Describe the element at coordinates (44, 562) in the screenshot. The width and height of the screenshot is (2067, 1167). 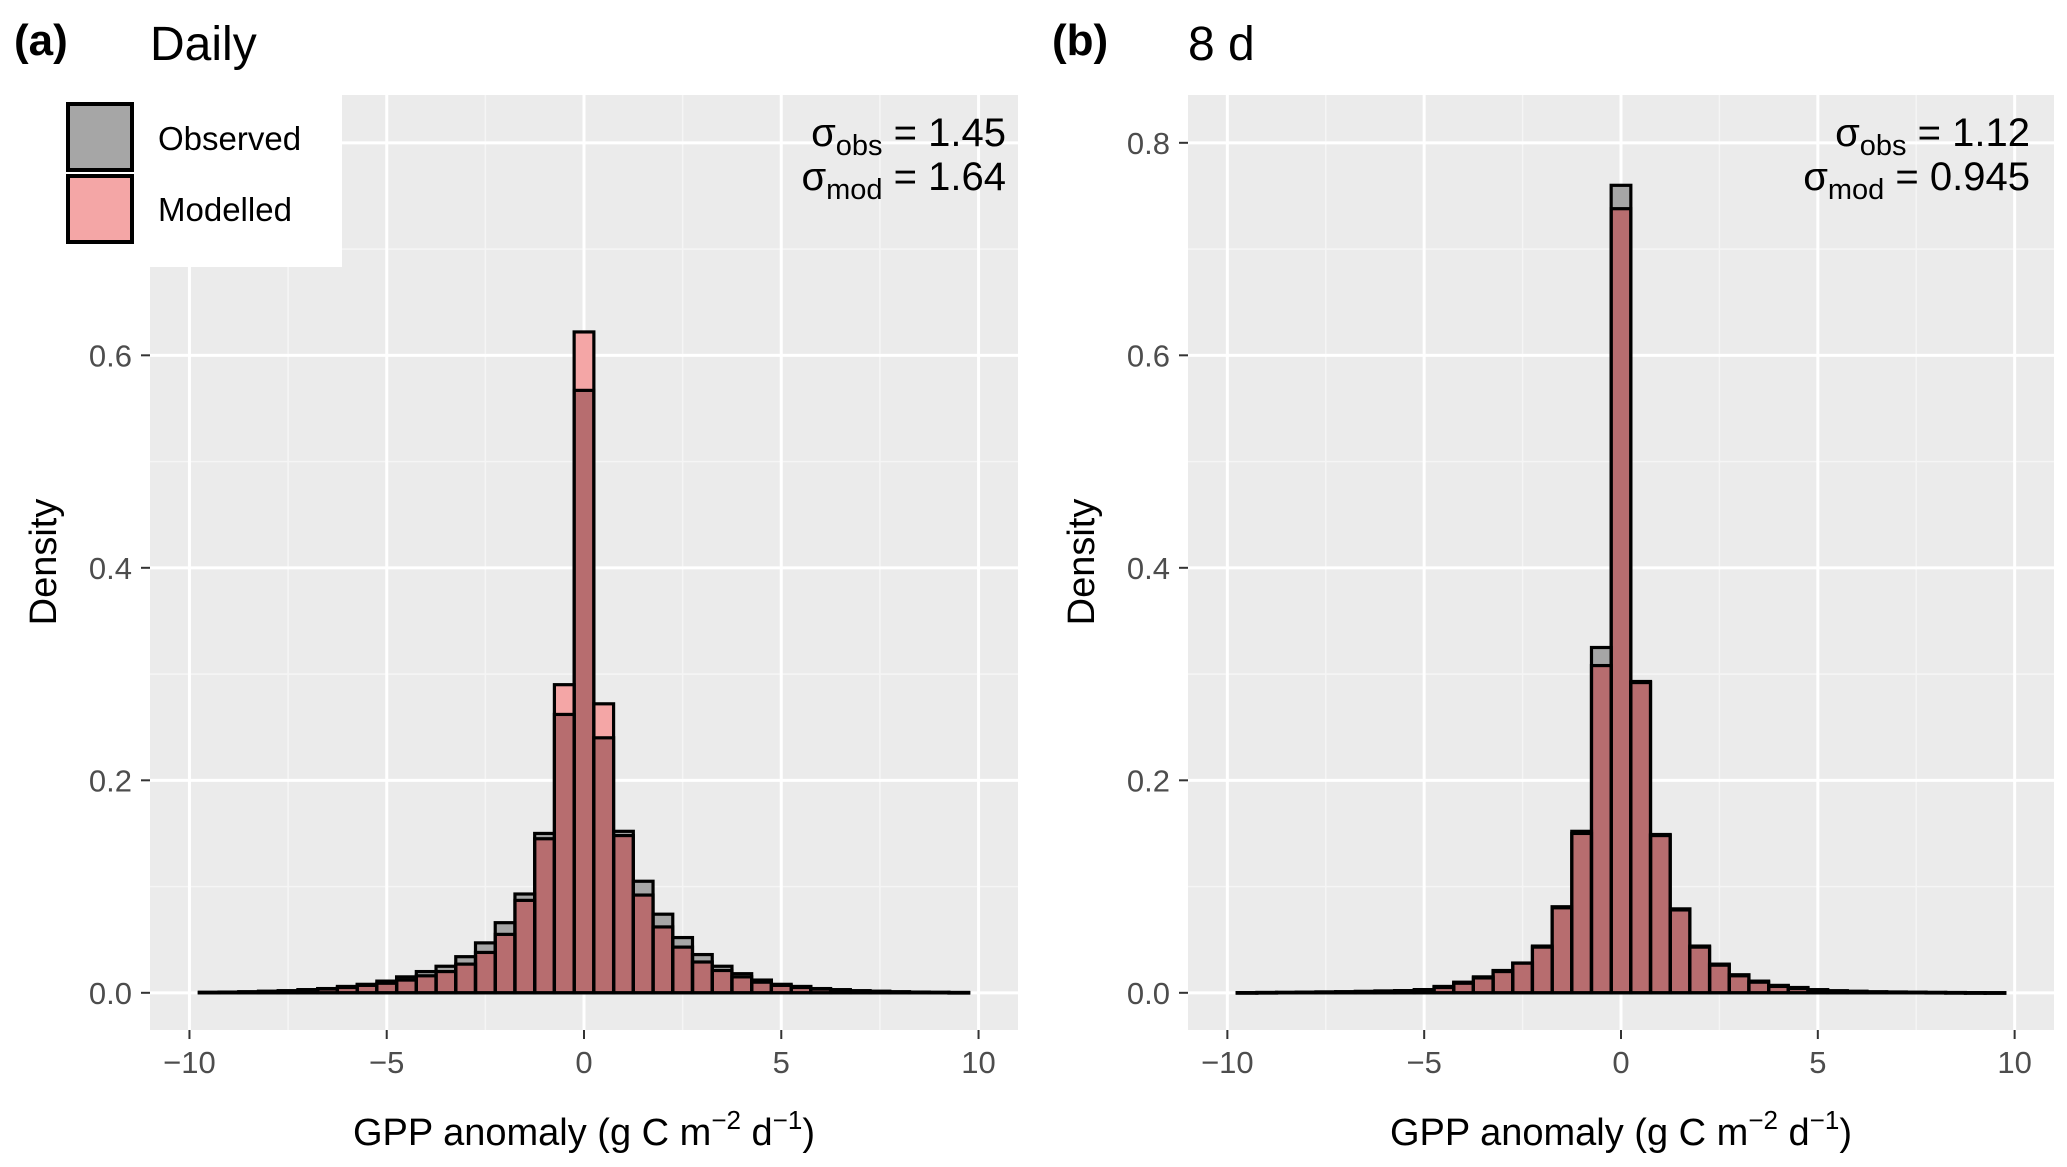
I see `y-axis-title-a: Density` at that location.